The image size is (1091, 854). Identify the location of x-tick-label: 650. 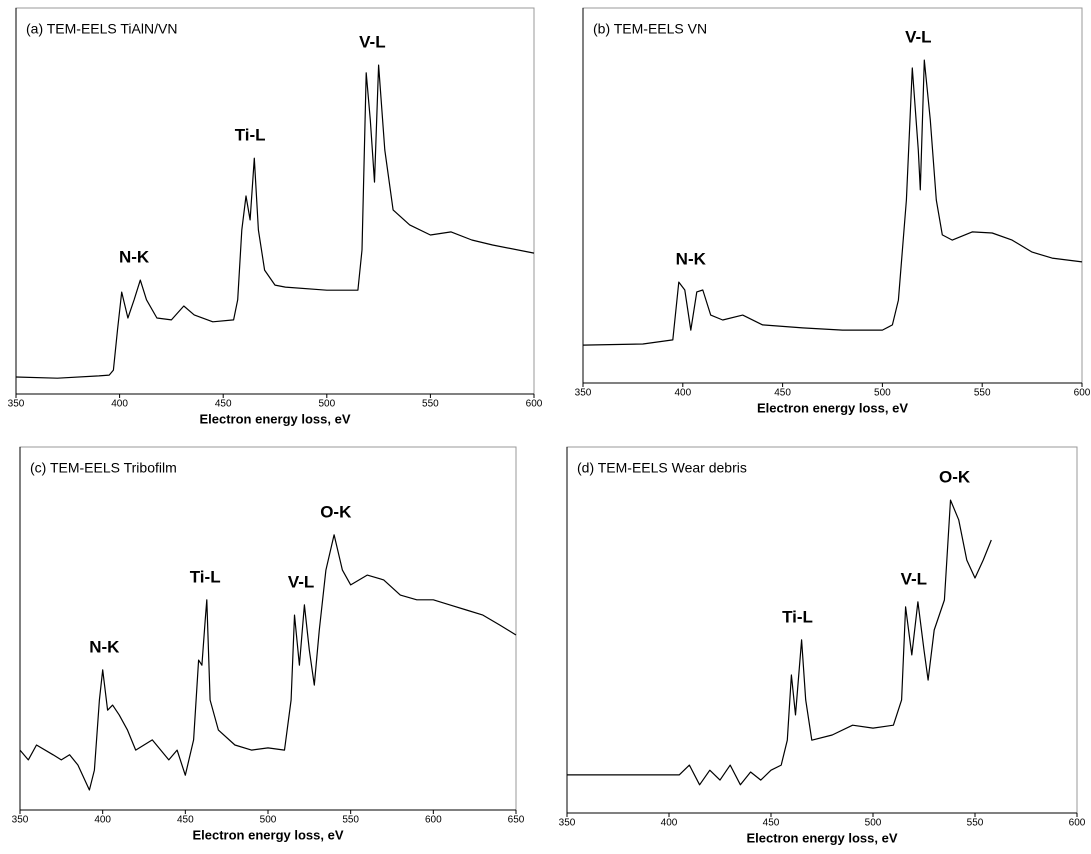
(516, 820).